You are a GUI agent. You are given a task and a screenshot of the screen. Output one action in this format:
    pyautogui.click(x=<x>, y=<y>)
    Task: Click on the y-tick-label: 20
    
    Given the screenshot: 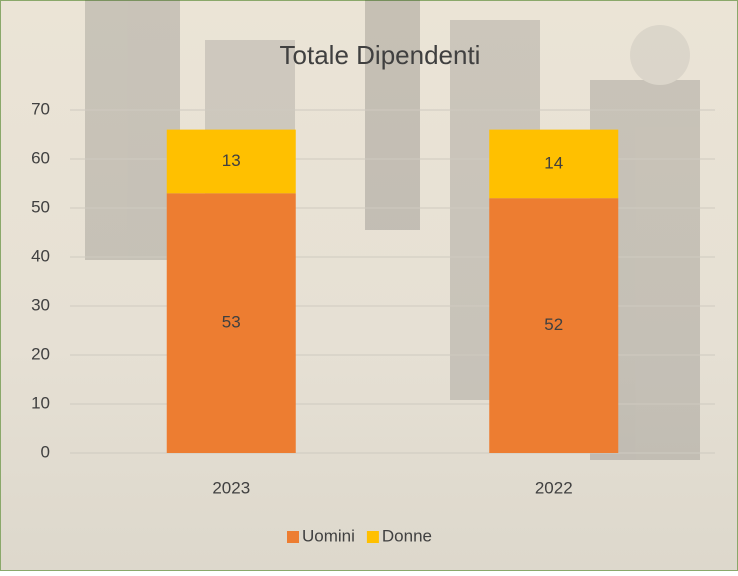 What is the action you would take?
    pyautogui.click(x=40, y=353)
    